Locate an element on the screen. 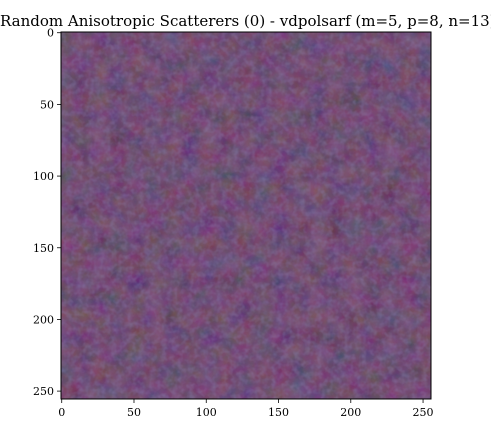  x-tick-label: 250 is located at coordinates (423, 412).